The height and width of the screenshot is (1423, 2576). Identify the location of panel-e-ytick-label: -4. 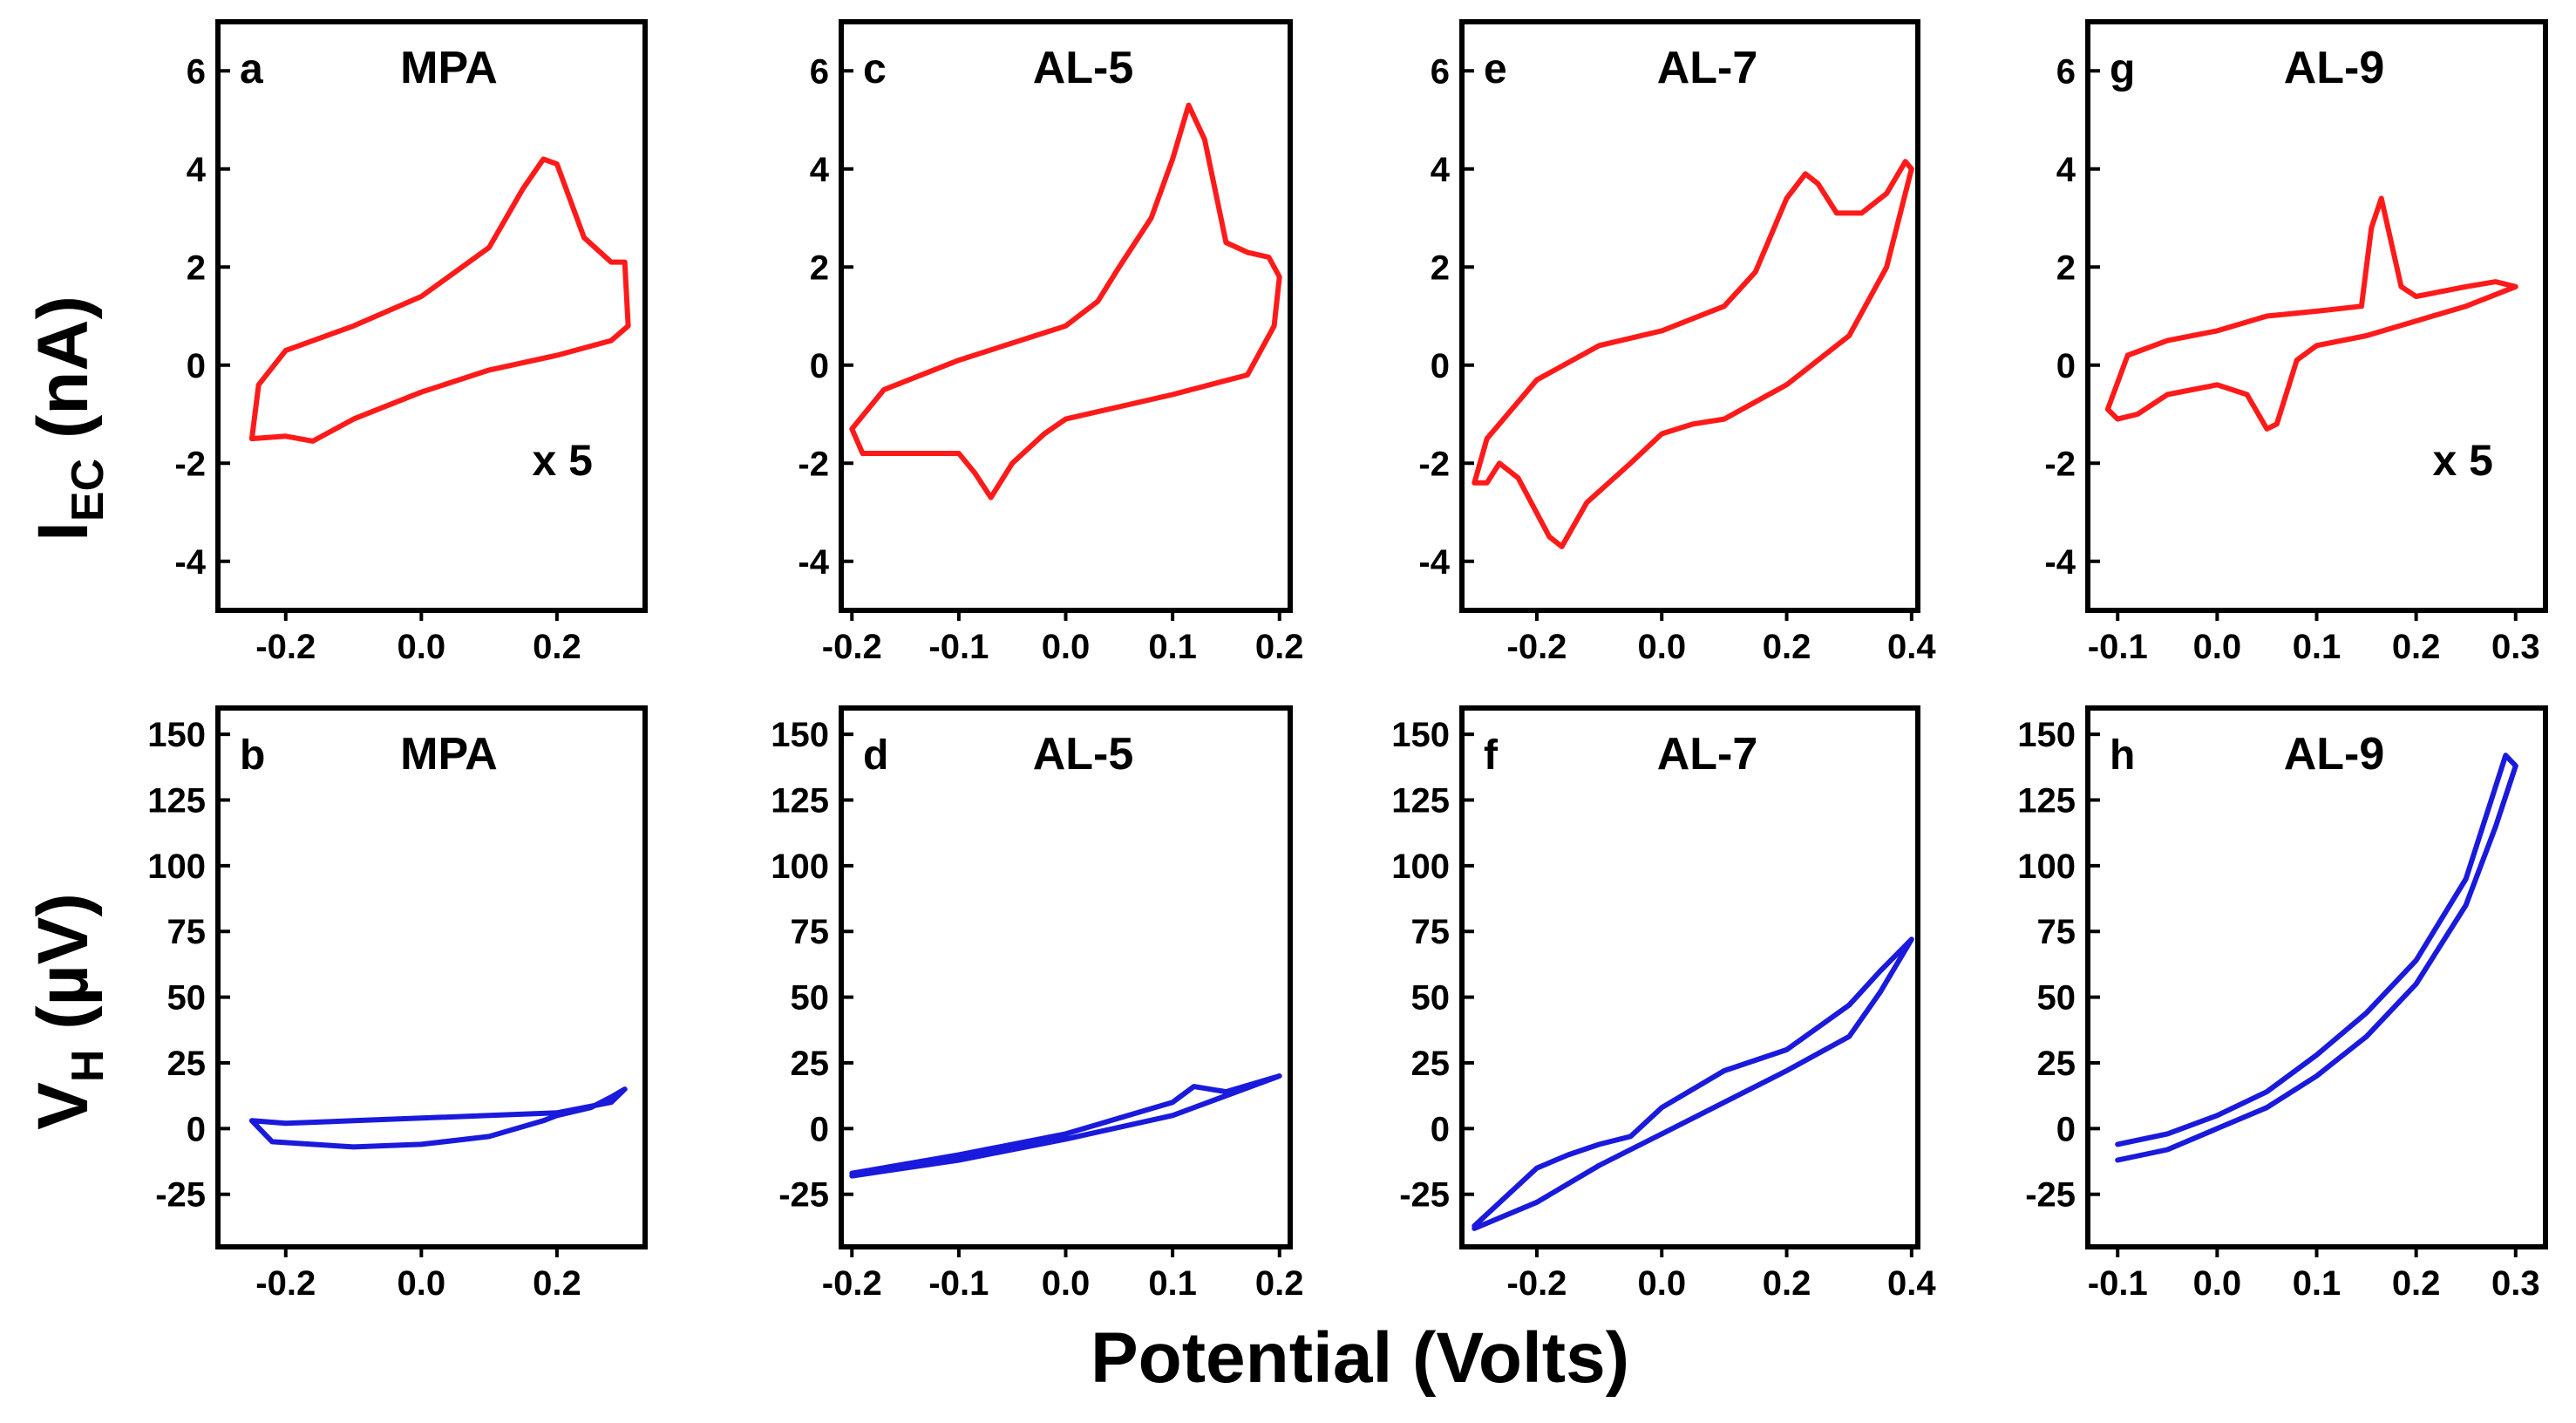
(1434, 563).